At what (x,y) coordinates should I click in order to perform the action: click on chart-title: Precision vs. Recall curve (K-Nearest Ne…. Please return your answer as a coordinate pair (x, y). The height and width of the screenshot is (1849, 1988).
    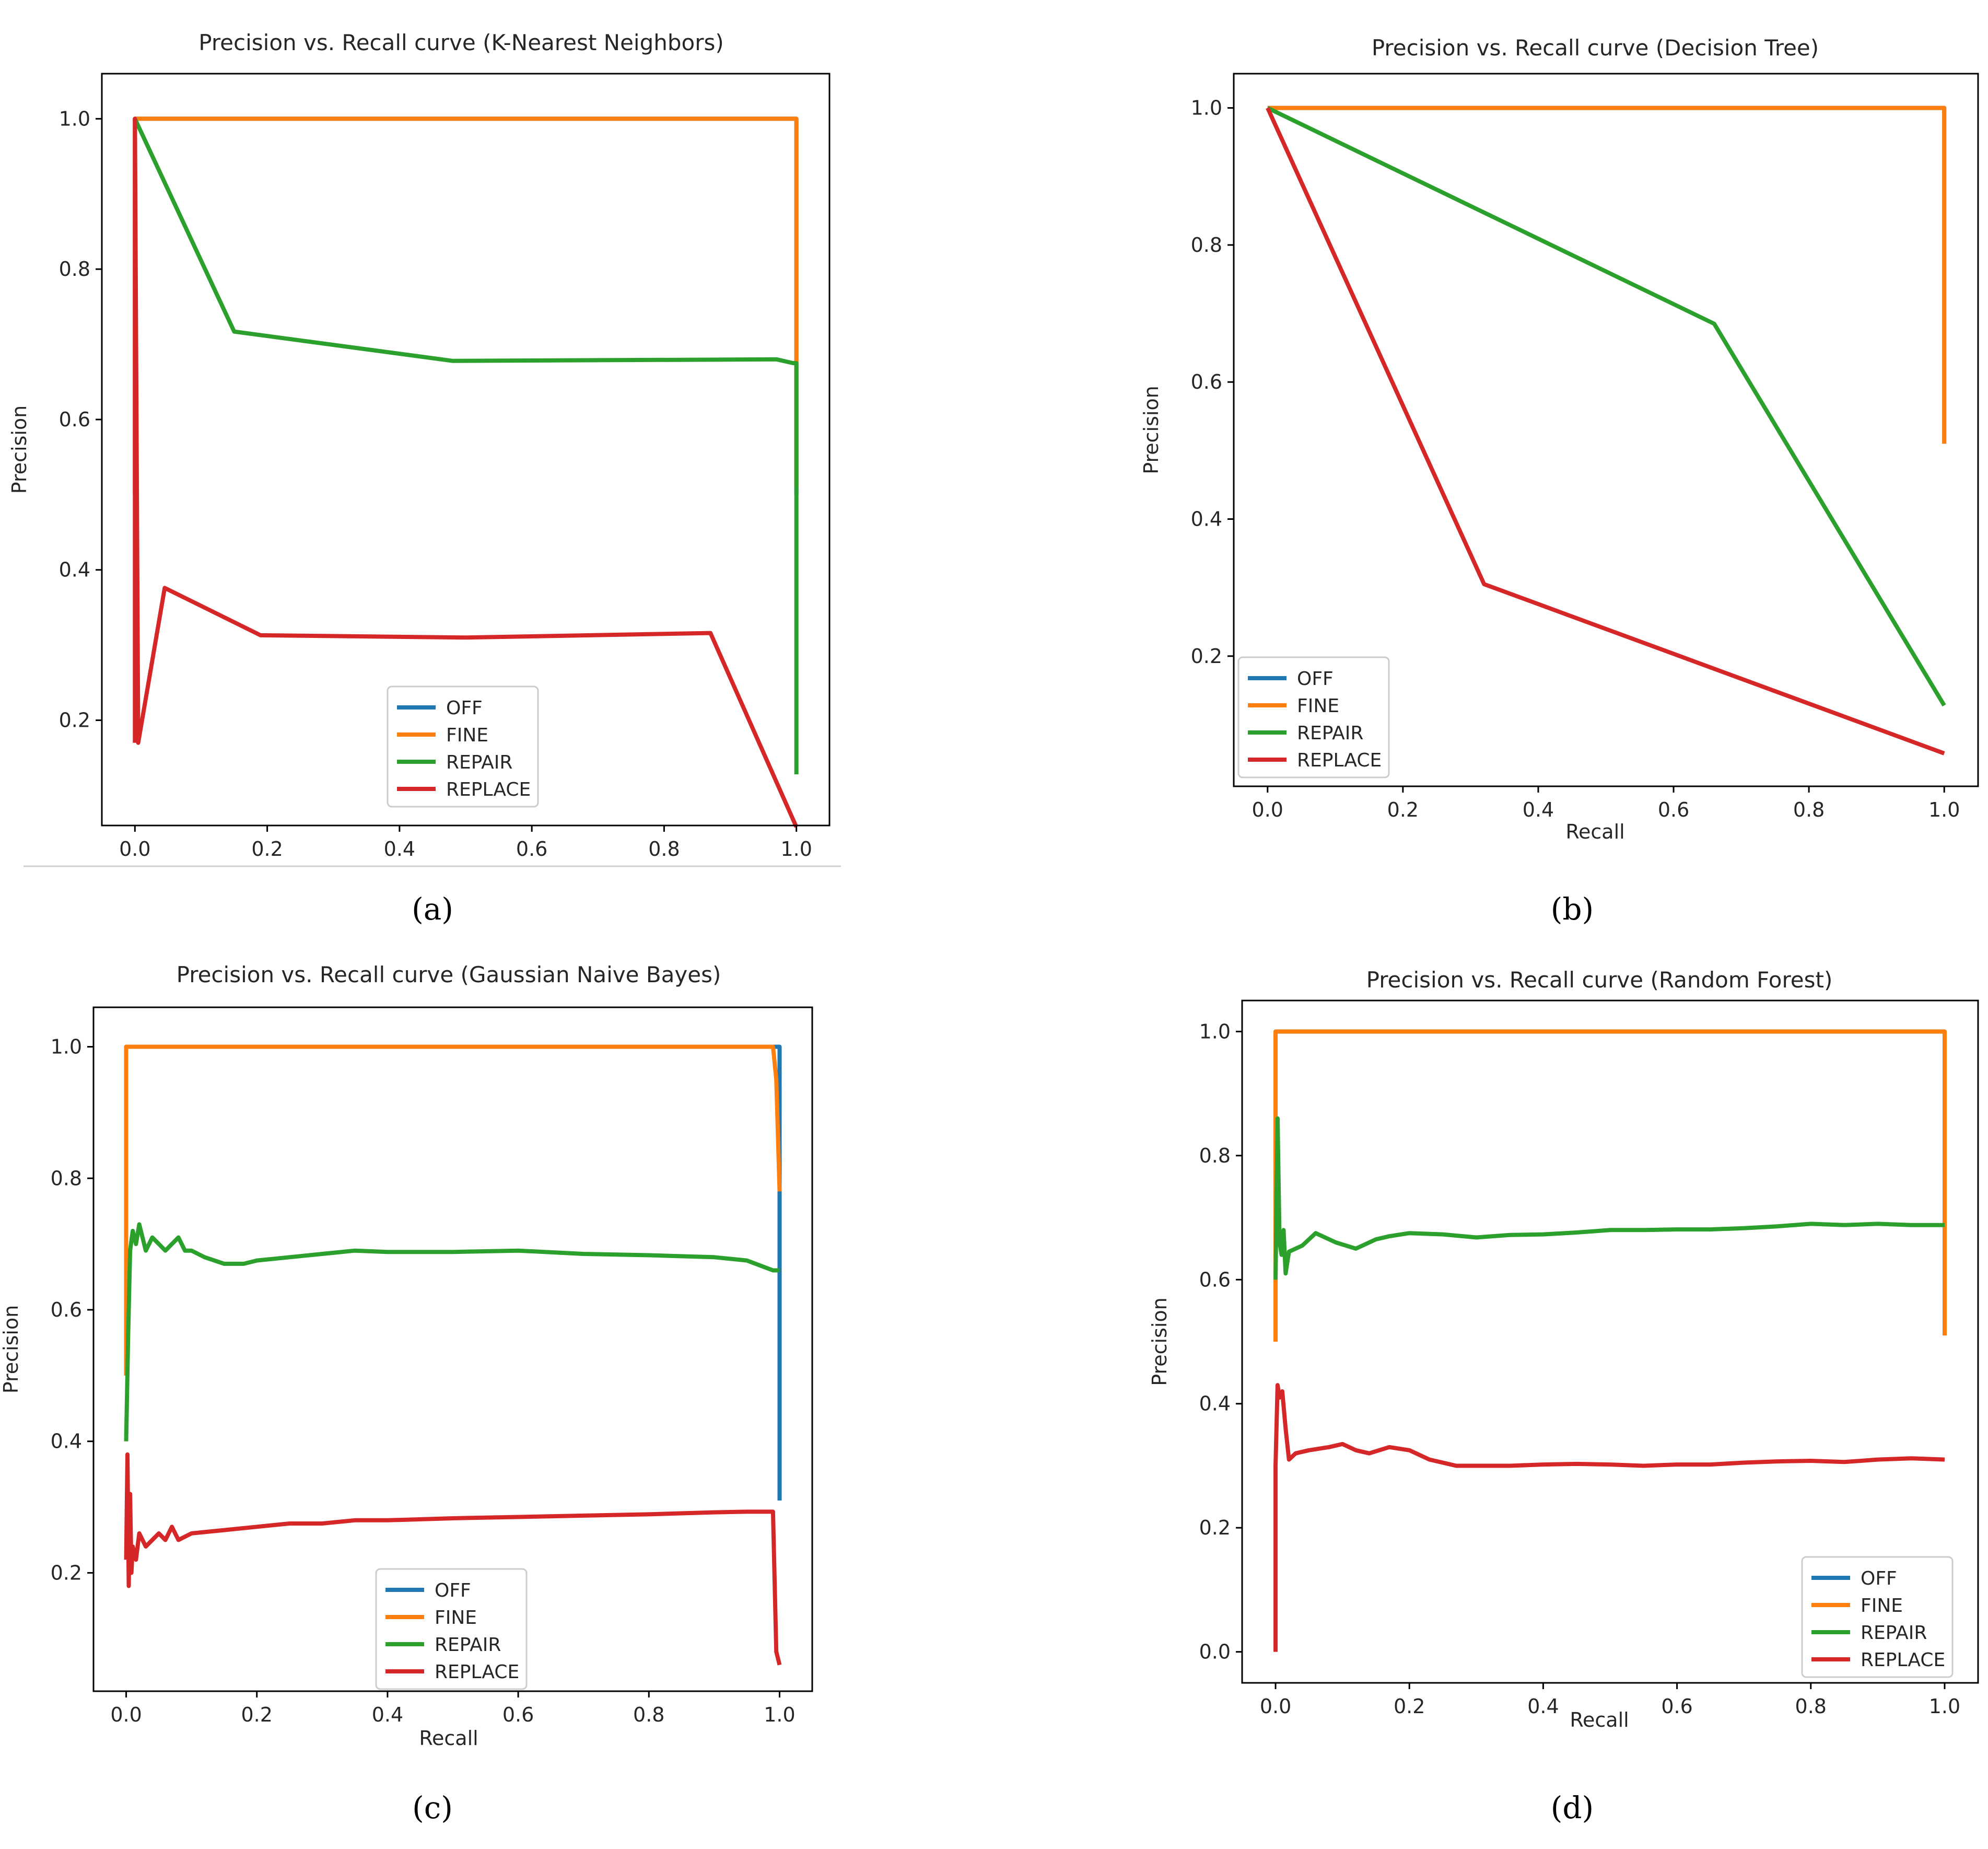
    Looking at the image, I should click on (461, 42).